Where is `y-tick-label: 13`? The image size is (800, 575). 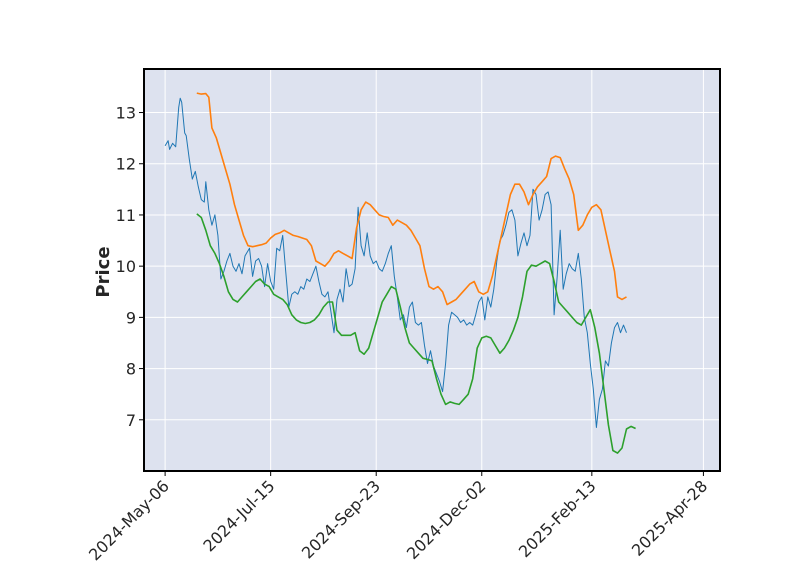 y-tick-label: 13 is located at coordinates (126, 113).